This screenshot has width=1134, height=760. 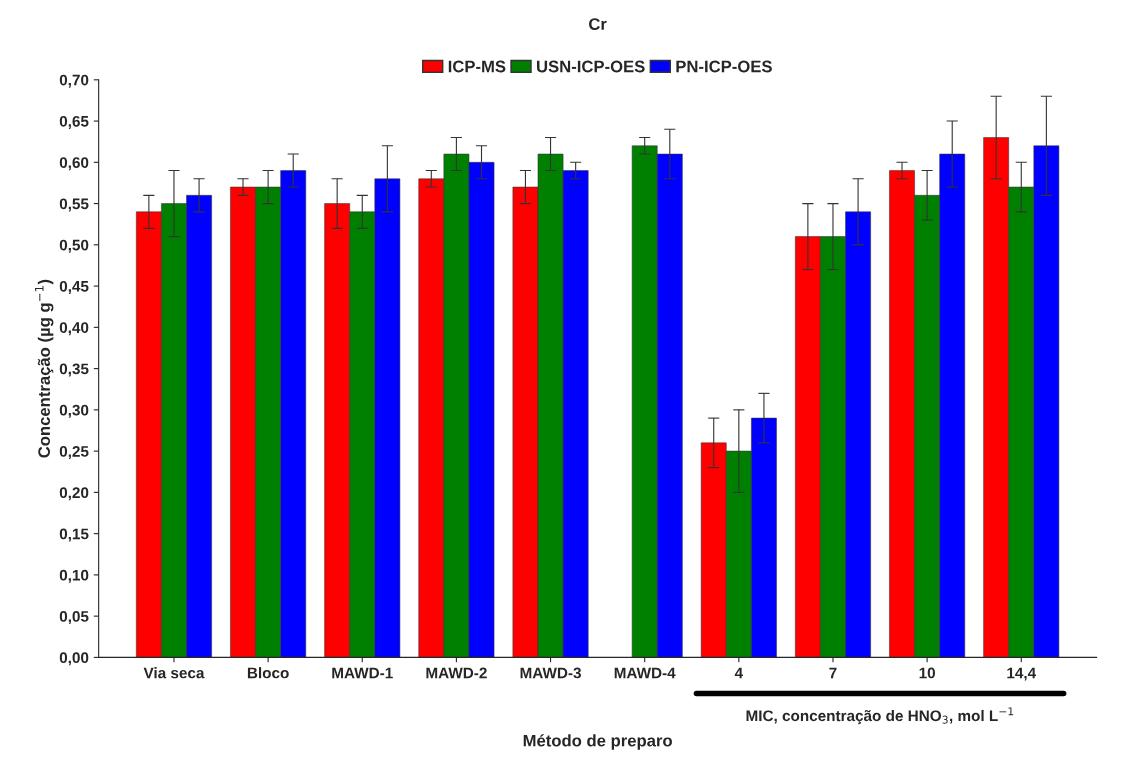 What do you see at coordinates (74, 618) in the screenshot?
I see `y-tick-label: 0,05` at bounding box center [74, 618].